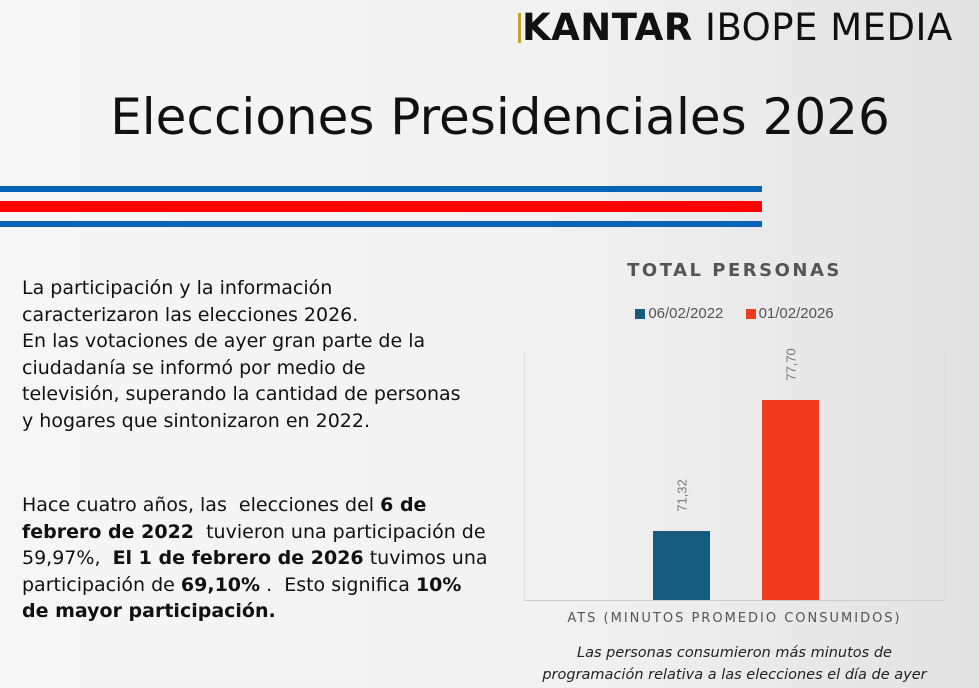 The image size is (979, 688). I want to click on bar-01-02-2026, so click(790, 499).